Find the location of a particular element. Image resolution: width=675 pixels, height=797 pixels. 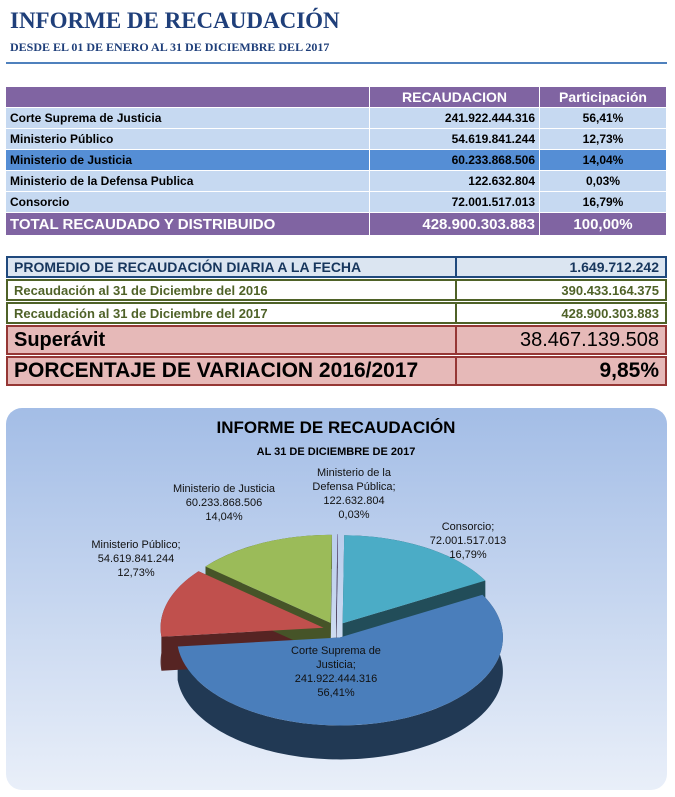

pie-label-amount: 241.922.444.316 is located at coordinates (336, 679).